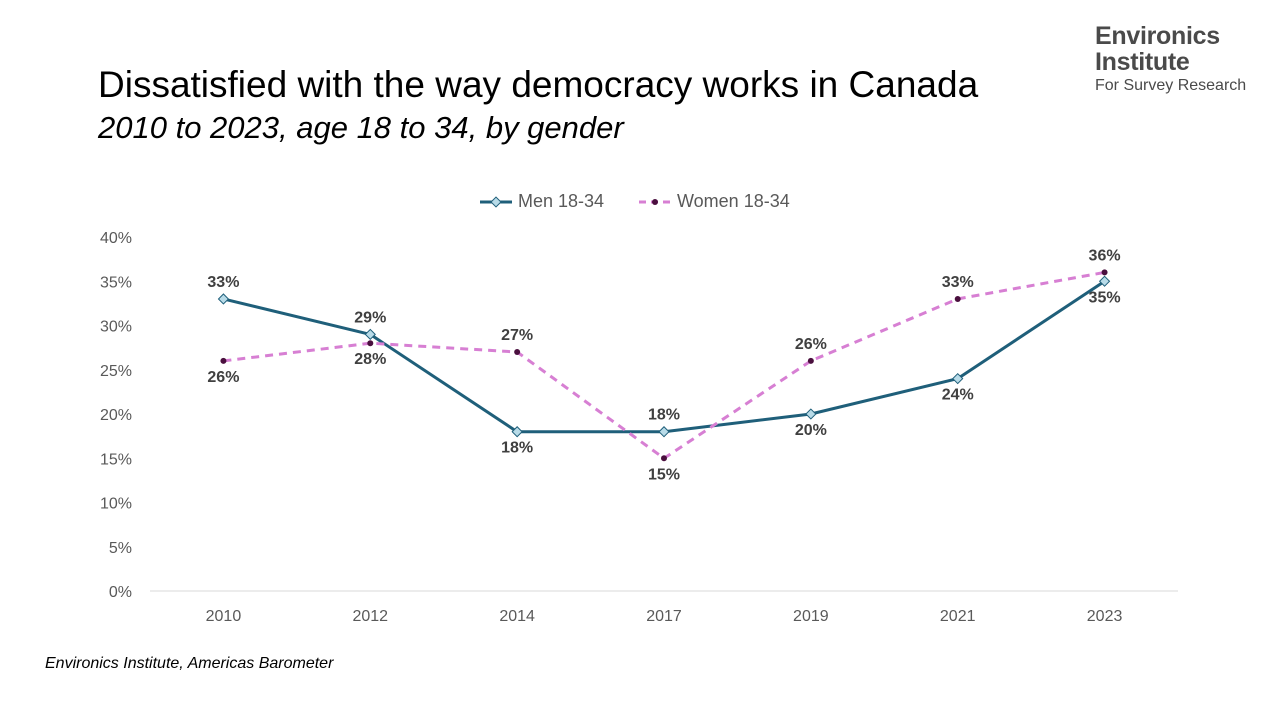  I want to click on data-label-men: 35%, so click(1105, 297).